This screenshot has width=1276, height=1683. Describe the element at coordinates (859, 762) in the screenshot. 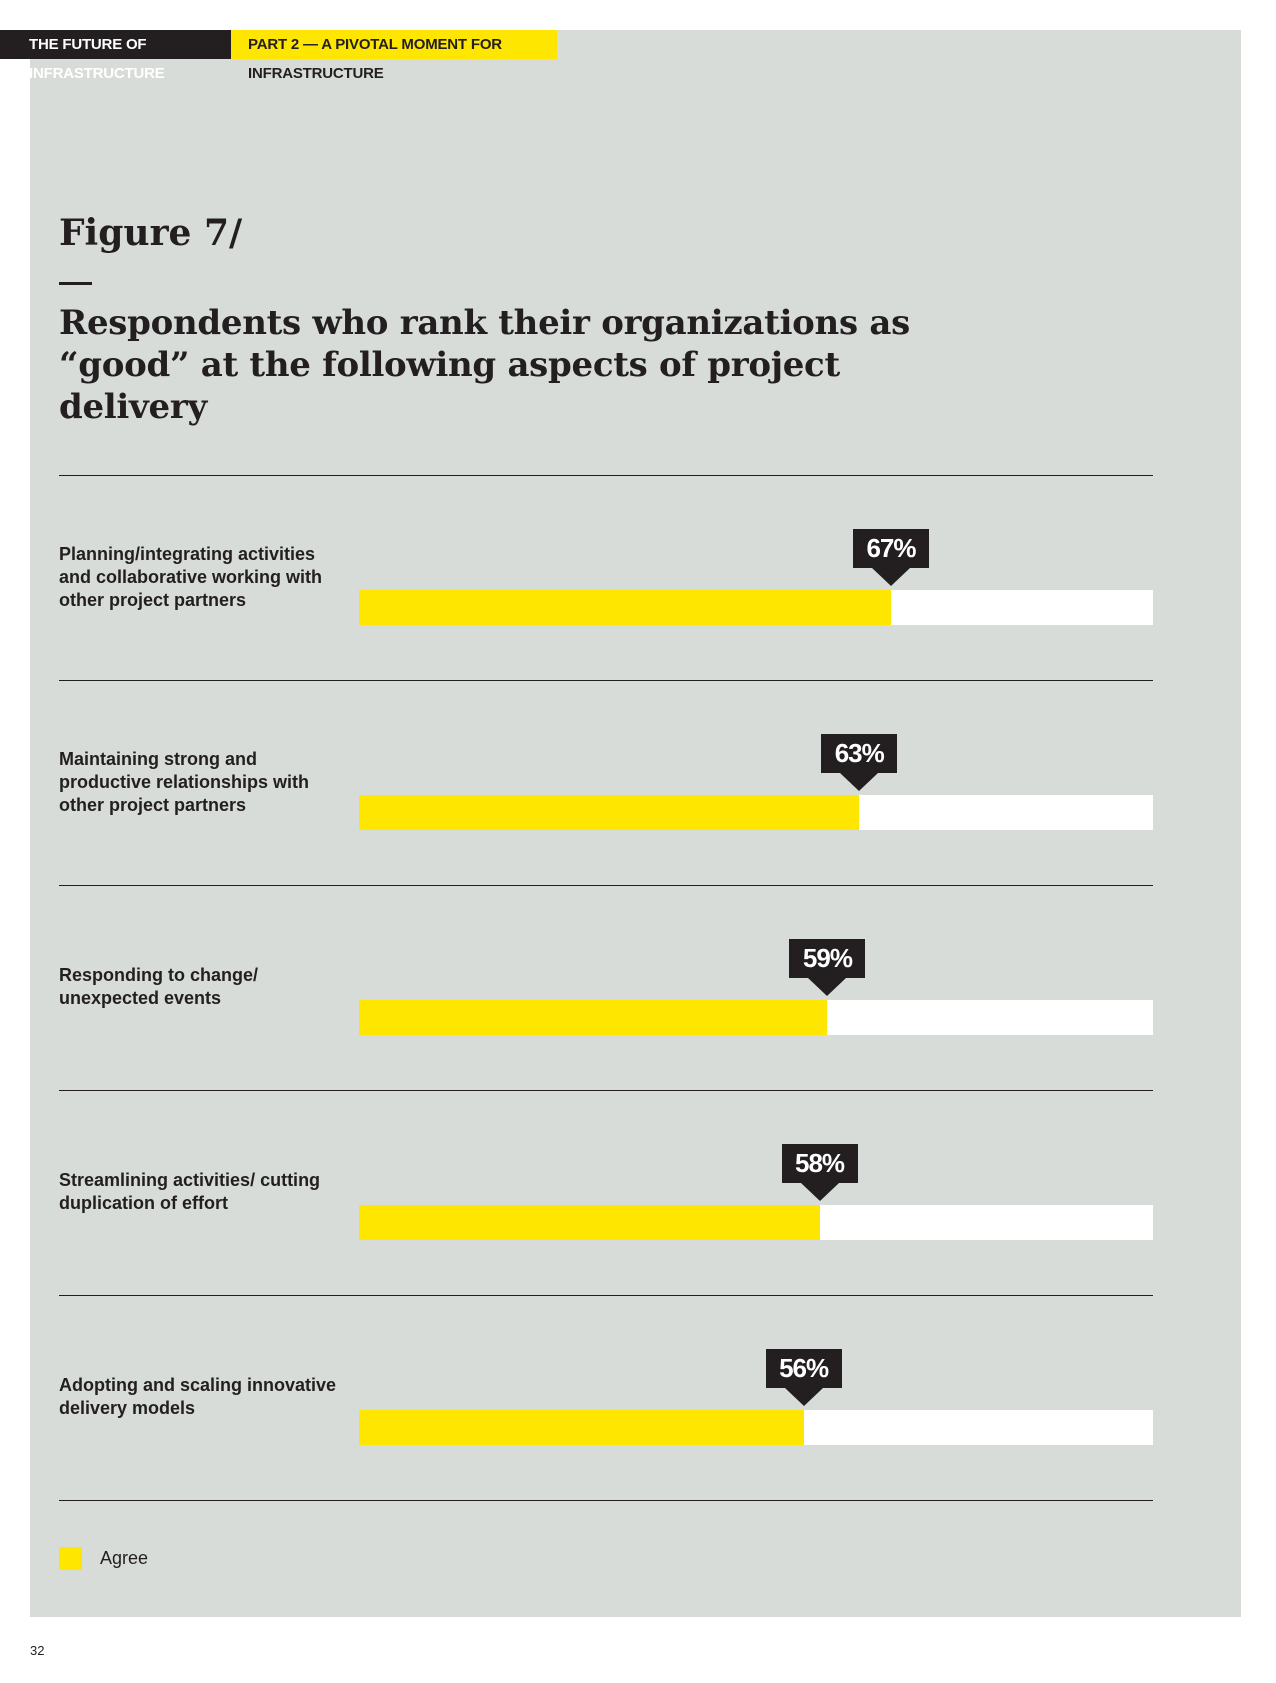

I see `value-label: 63%` at that location.